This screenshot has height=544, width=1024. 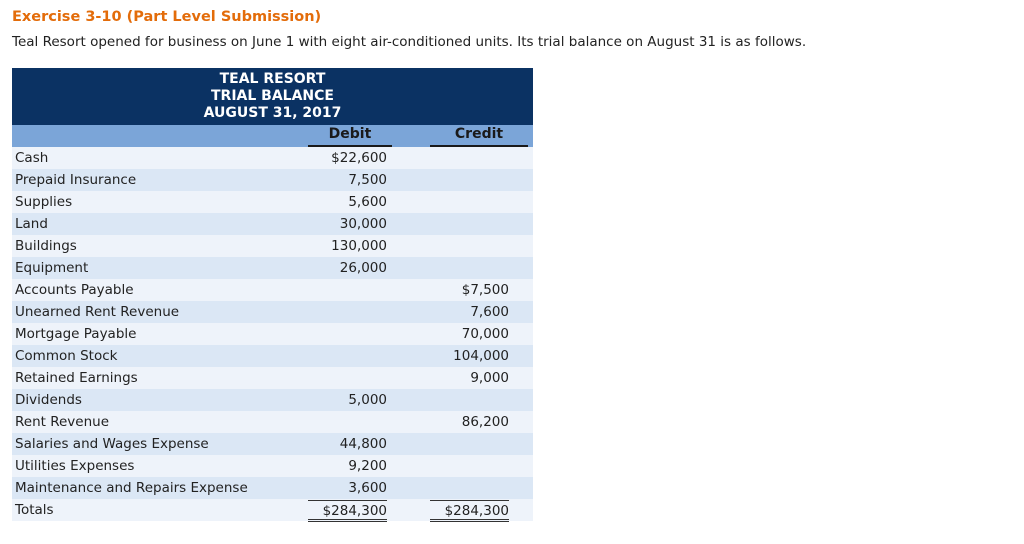 What do you see at coordinates (74, 290) in the screenshot?
I see `account-name: Accounts Payable` at bounding box center [74, 290].